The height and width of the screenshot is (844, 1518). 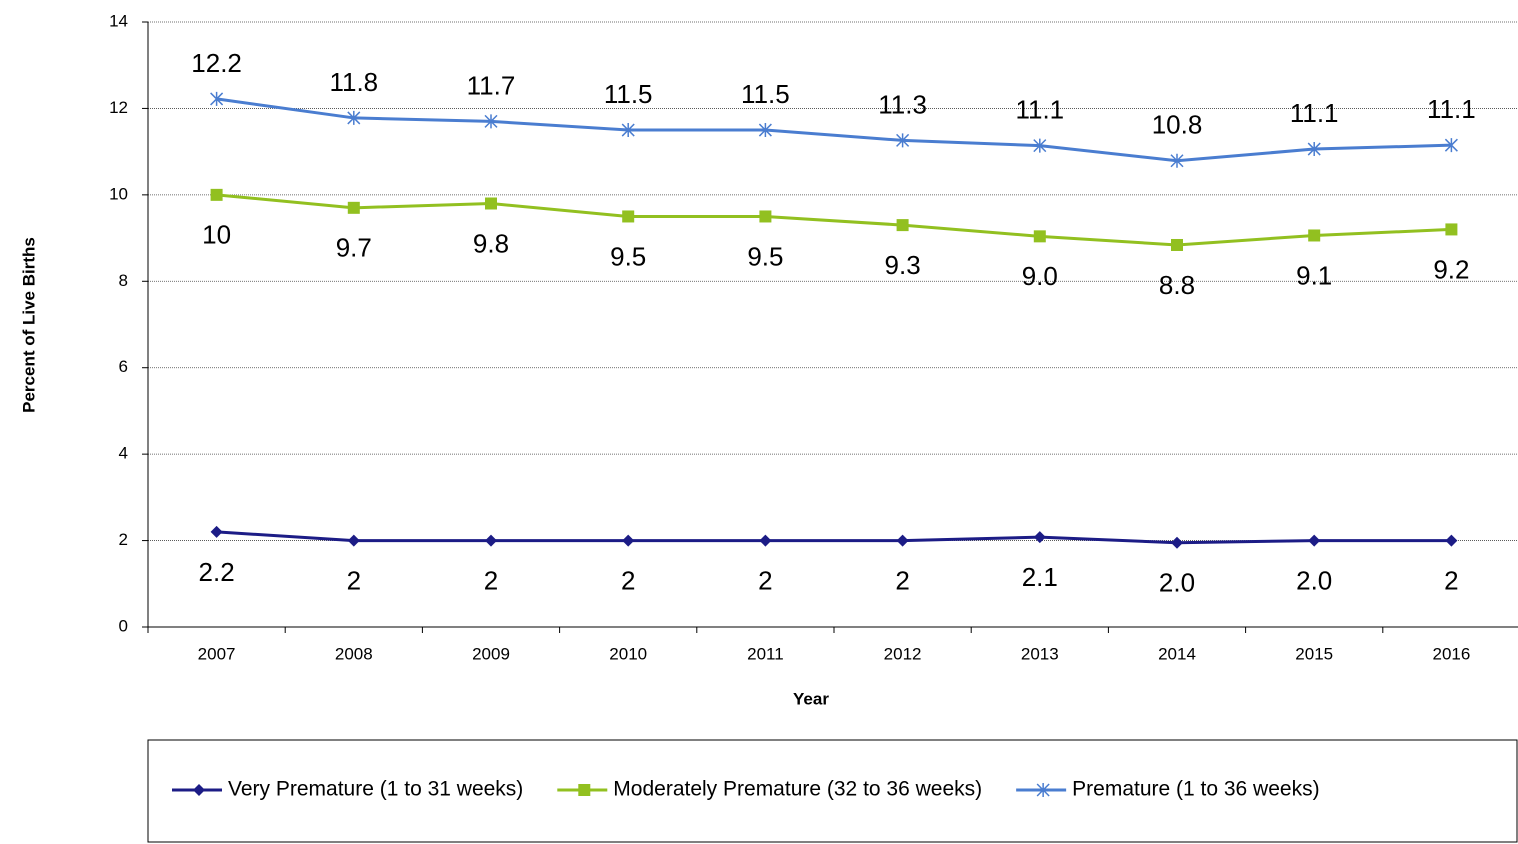 What do you see at coordinates (375, 789) in the screenshot?
I see `legend-label: Very Premature (1 to 31 weeks)` at bounding box center [375, 789].